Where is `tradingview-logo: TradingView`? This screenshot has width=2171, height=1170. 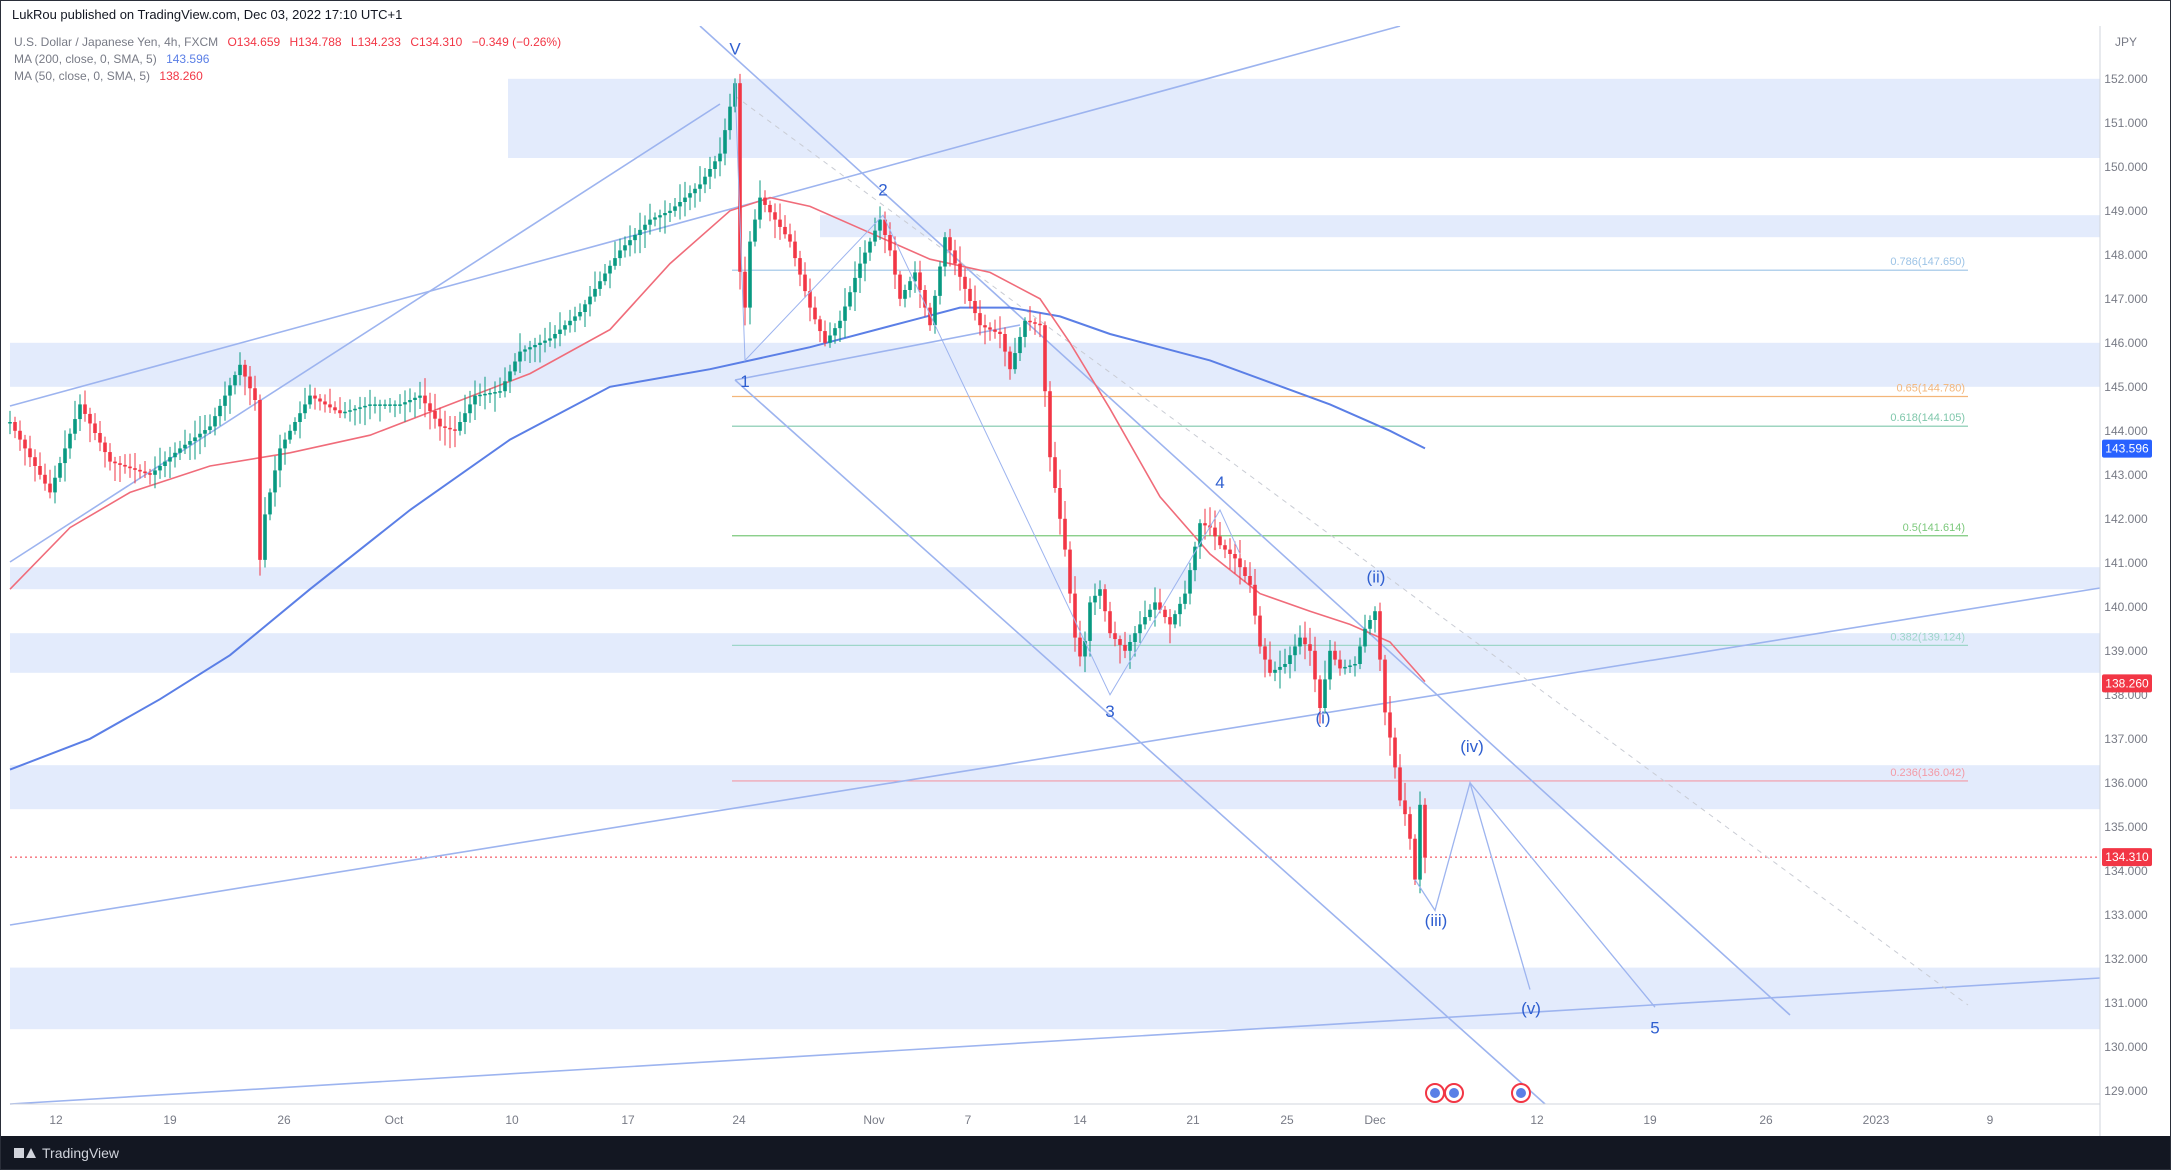
tradingview-logo: TradingView is located at coordinates (66, 1153).